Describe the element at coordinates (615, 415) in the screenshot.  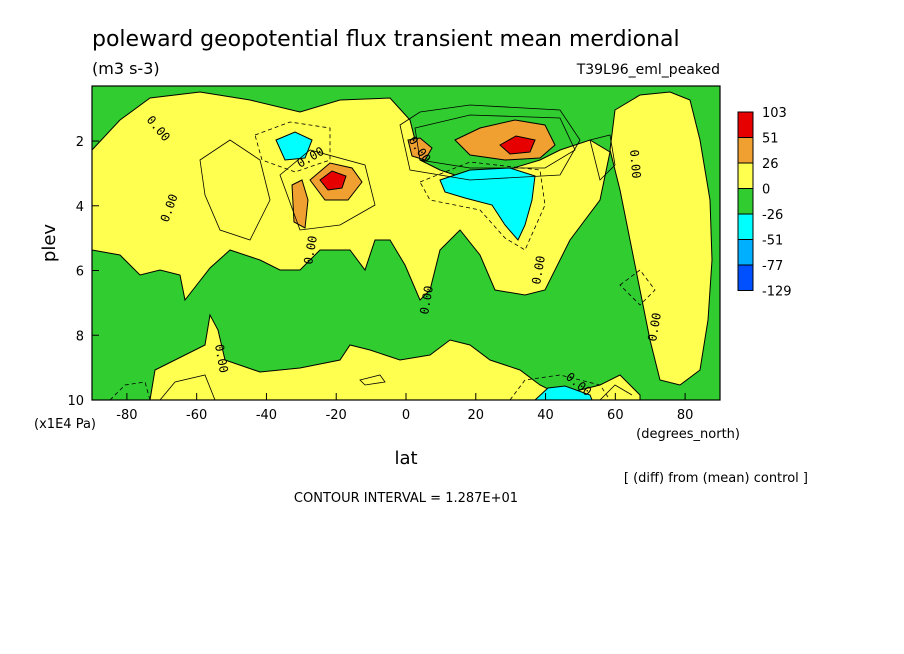
I see `x-tick-label: 60` at that location.